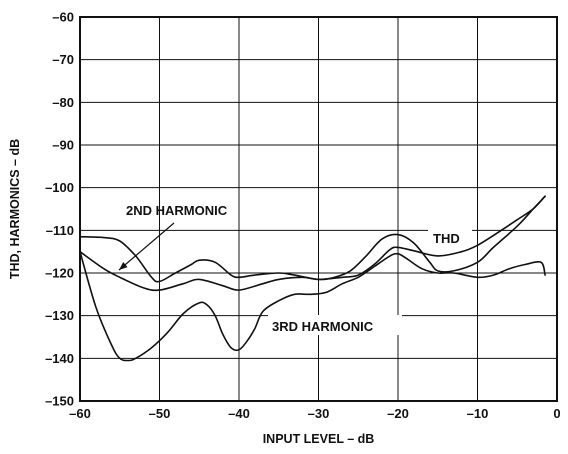 The height and width of the screenshot is (454, 568). I want to click on x-tick-label: –10, so click(478, 413).